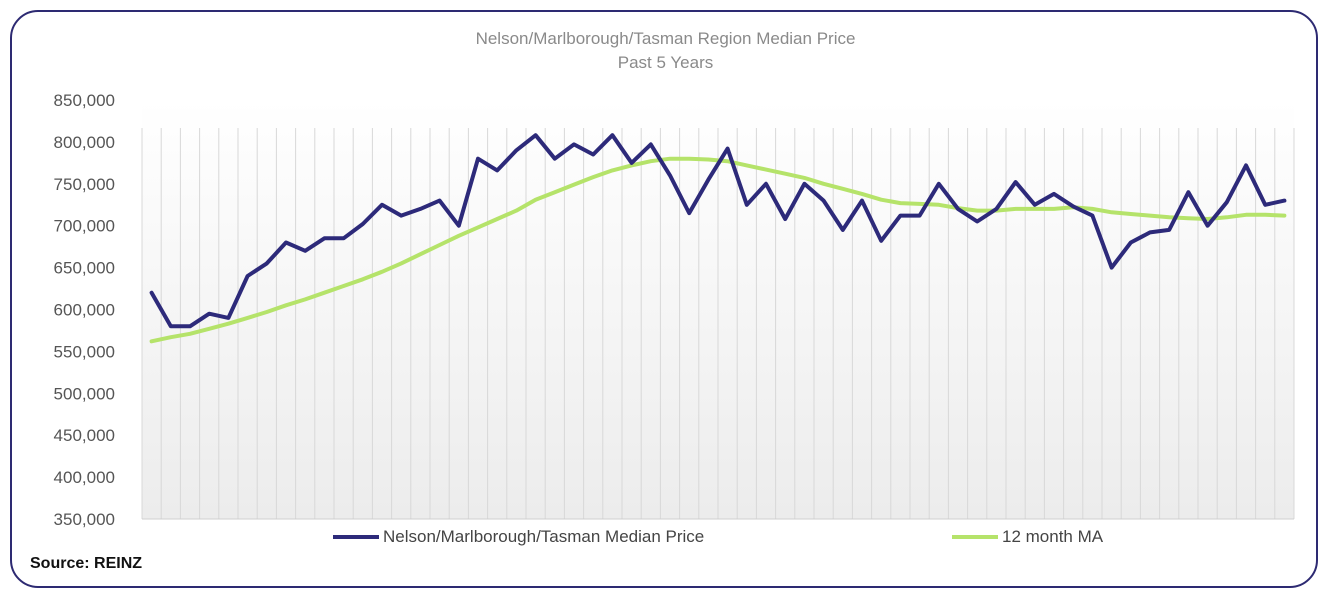 The height and width of the screenshot is (600, 1331). Describe the element at coordinates (86, 563) in the screenshot. I see `source-note: Source: REINZ` at that location.